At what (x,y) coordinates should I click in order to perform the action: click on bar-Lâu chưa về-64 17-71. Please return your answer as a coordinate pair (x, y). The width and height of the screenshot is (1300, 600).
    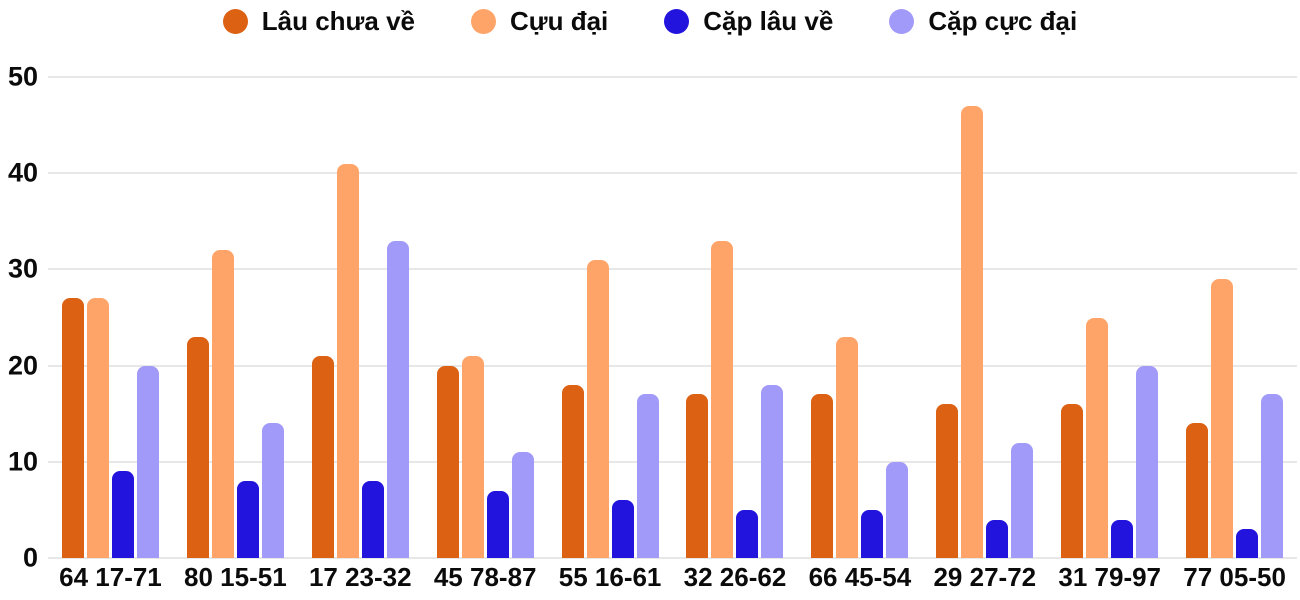
    Looking at the image, I should click on (72, 428).